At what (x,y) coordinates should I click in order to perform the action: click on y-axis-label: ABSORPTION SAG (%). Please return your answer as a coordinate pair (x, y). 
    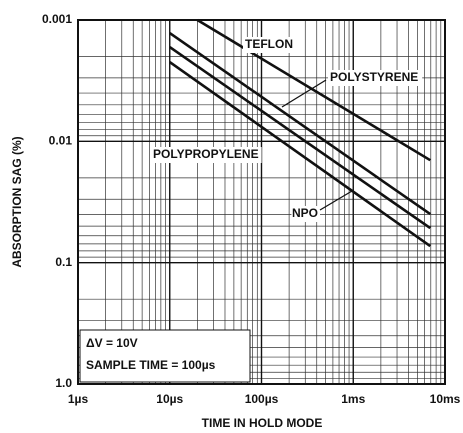
    Looking at the image, I should click on (17, 201).